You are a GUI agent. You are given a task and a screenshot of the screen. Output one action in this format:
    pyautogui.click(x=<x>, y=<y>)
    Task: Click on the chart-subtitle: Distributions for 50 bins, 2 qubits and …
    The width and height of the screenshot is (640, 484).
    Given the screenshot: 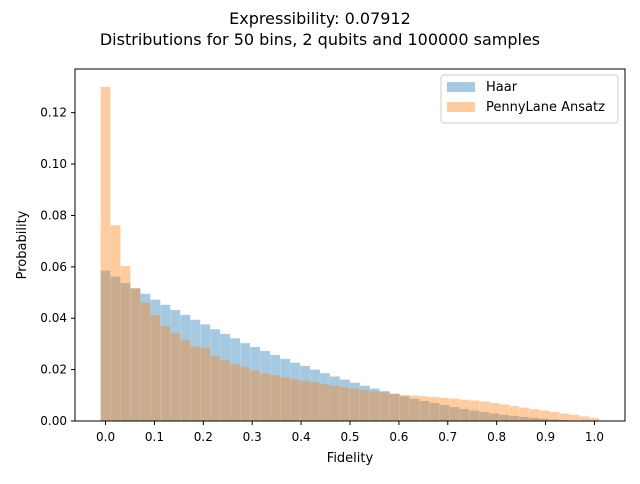 What is the action you would take?
    pyautogui.click(x=320, y=39)
    